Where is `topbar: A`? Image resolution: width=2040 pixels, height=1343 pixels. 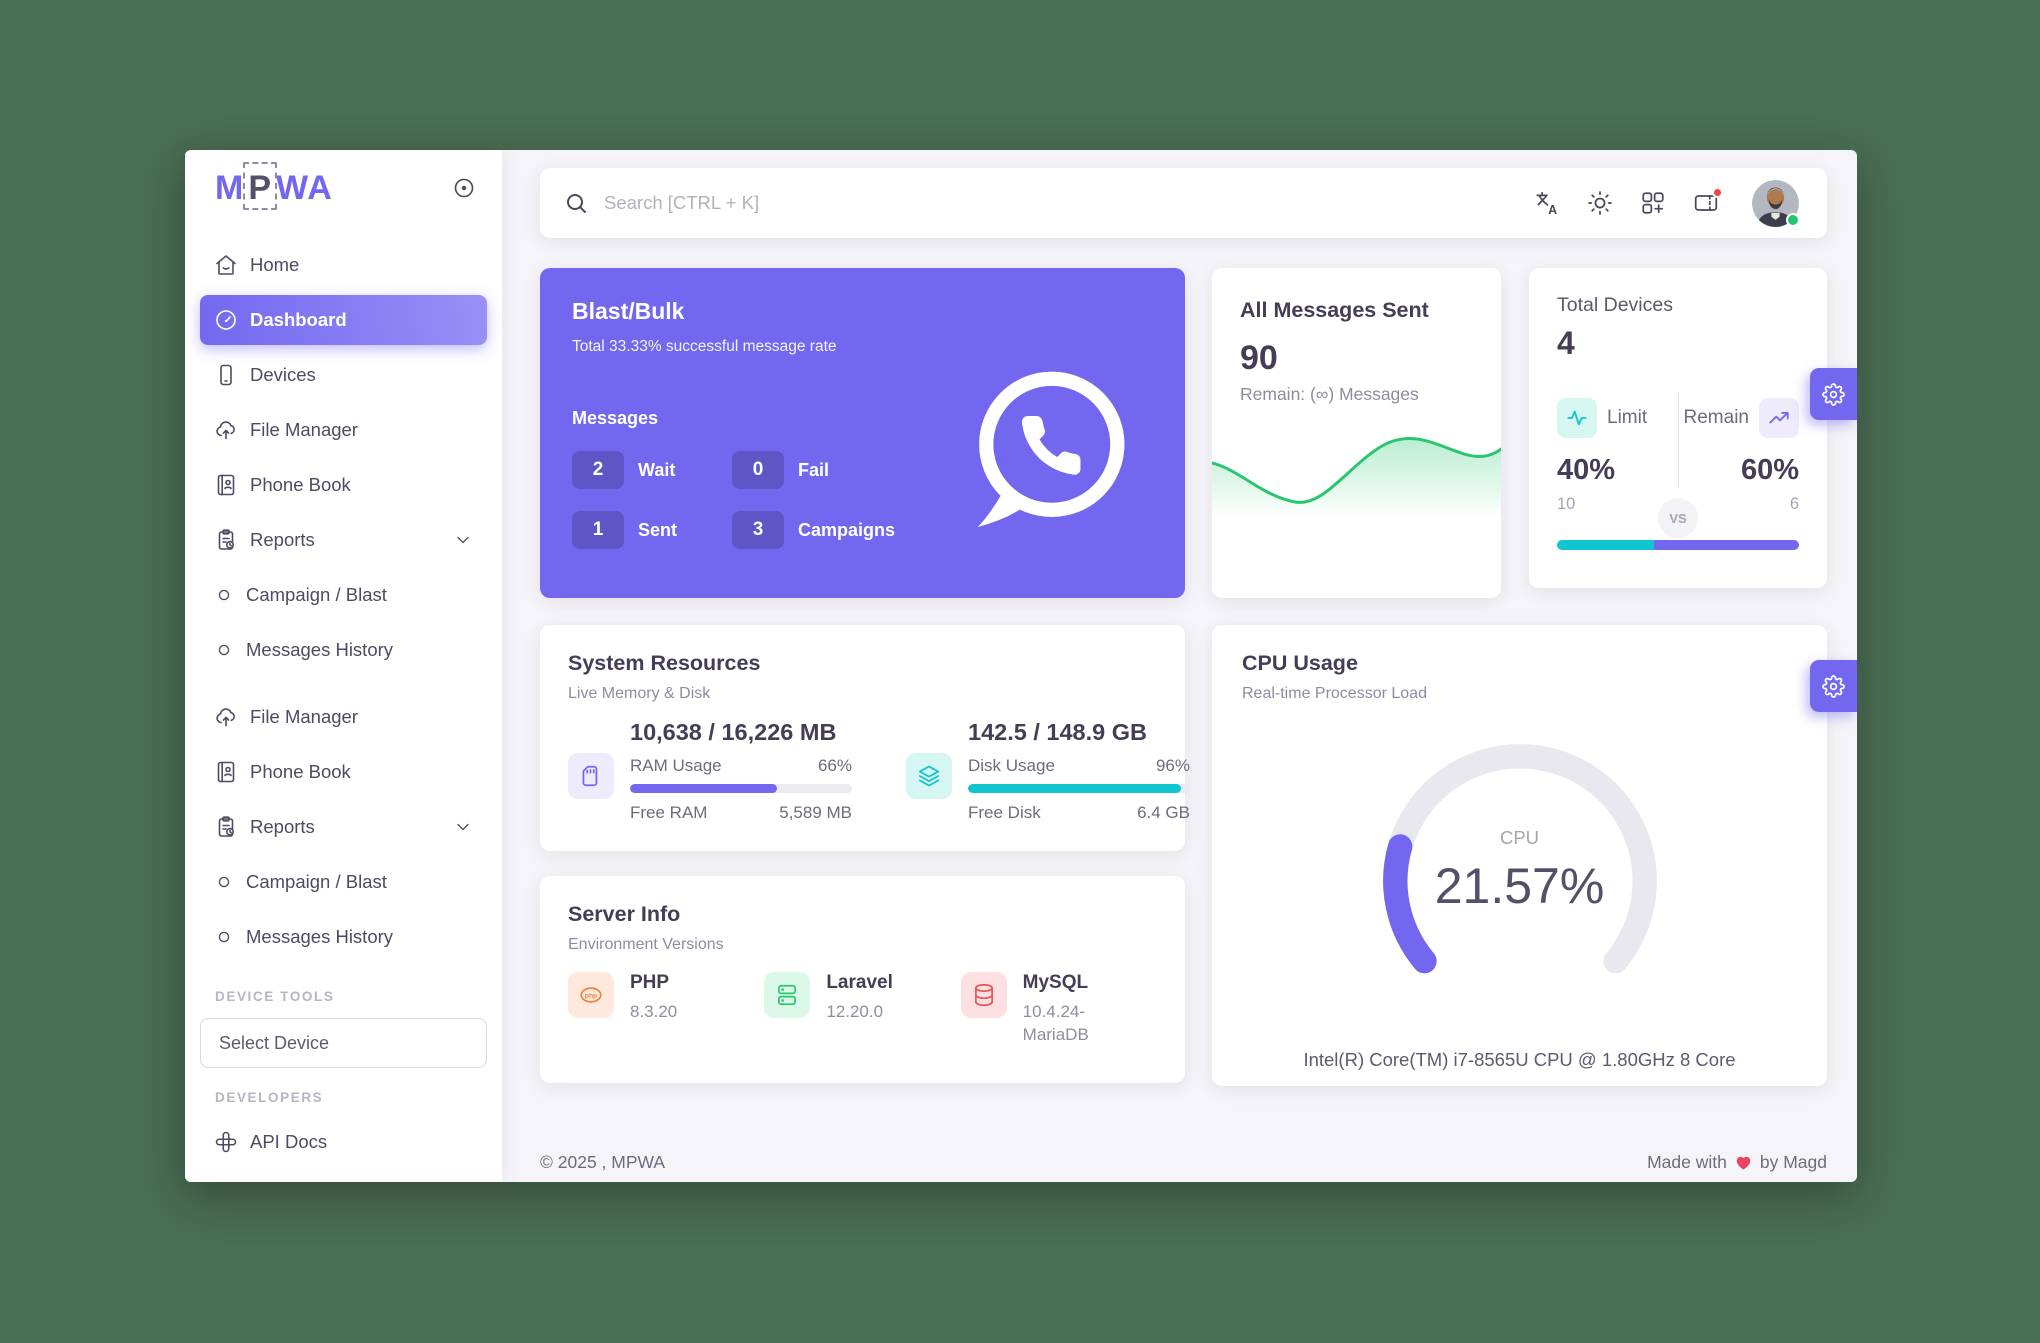
topbar: A is located at coordinates (1183, 203).